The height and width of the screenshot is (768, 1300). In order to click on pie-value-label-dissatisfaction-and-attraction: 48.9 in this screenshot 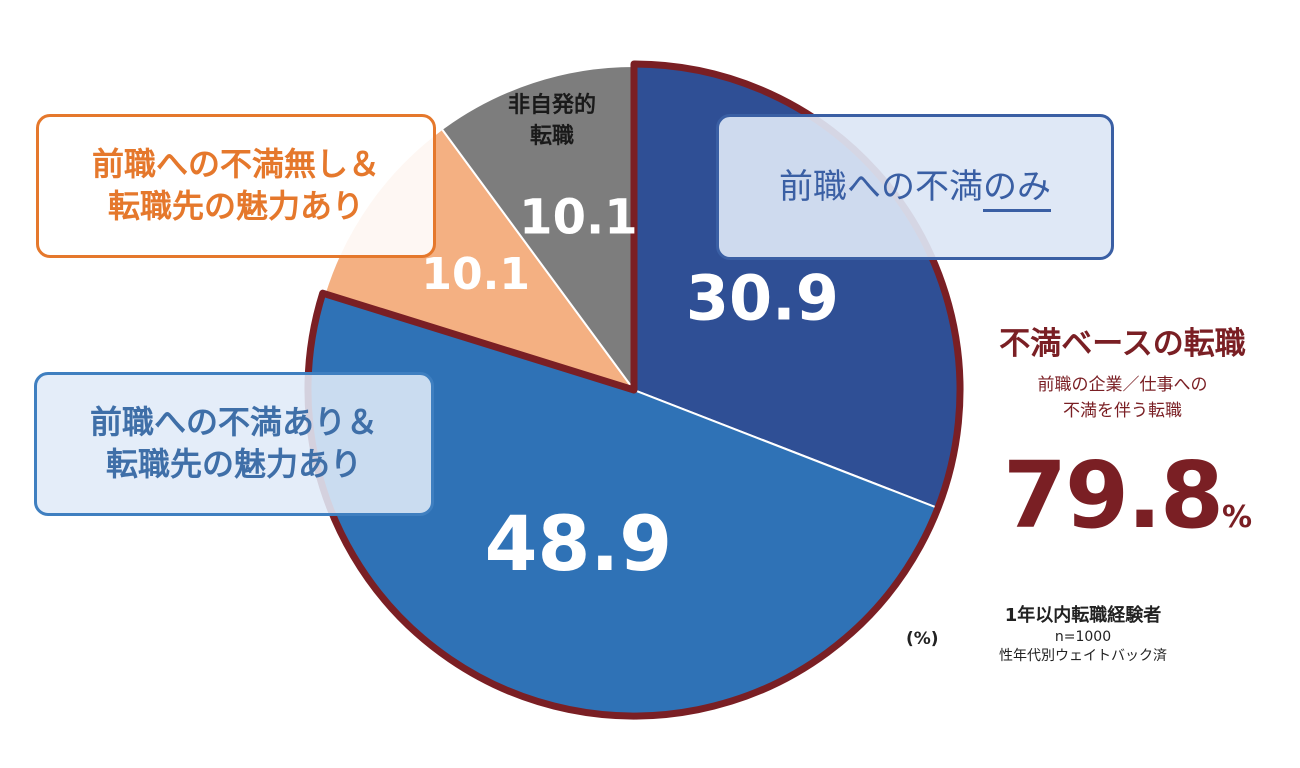, I will do `click(579, 543)`.